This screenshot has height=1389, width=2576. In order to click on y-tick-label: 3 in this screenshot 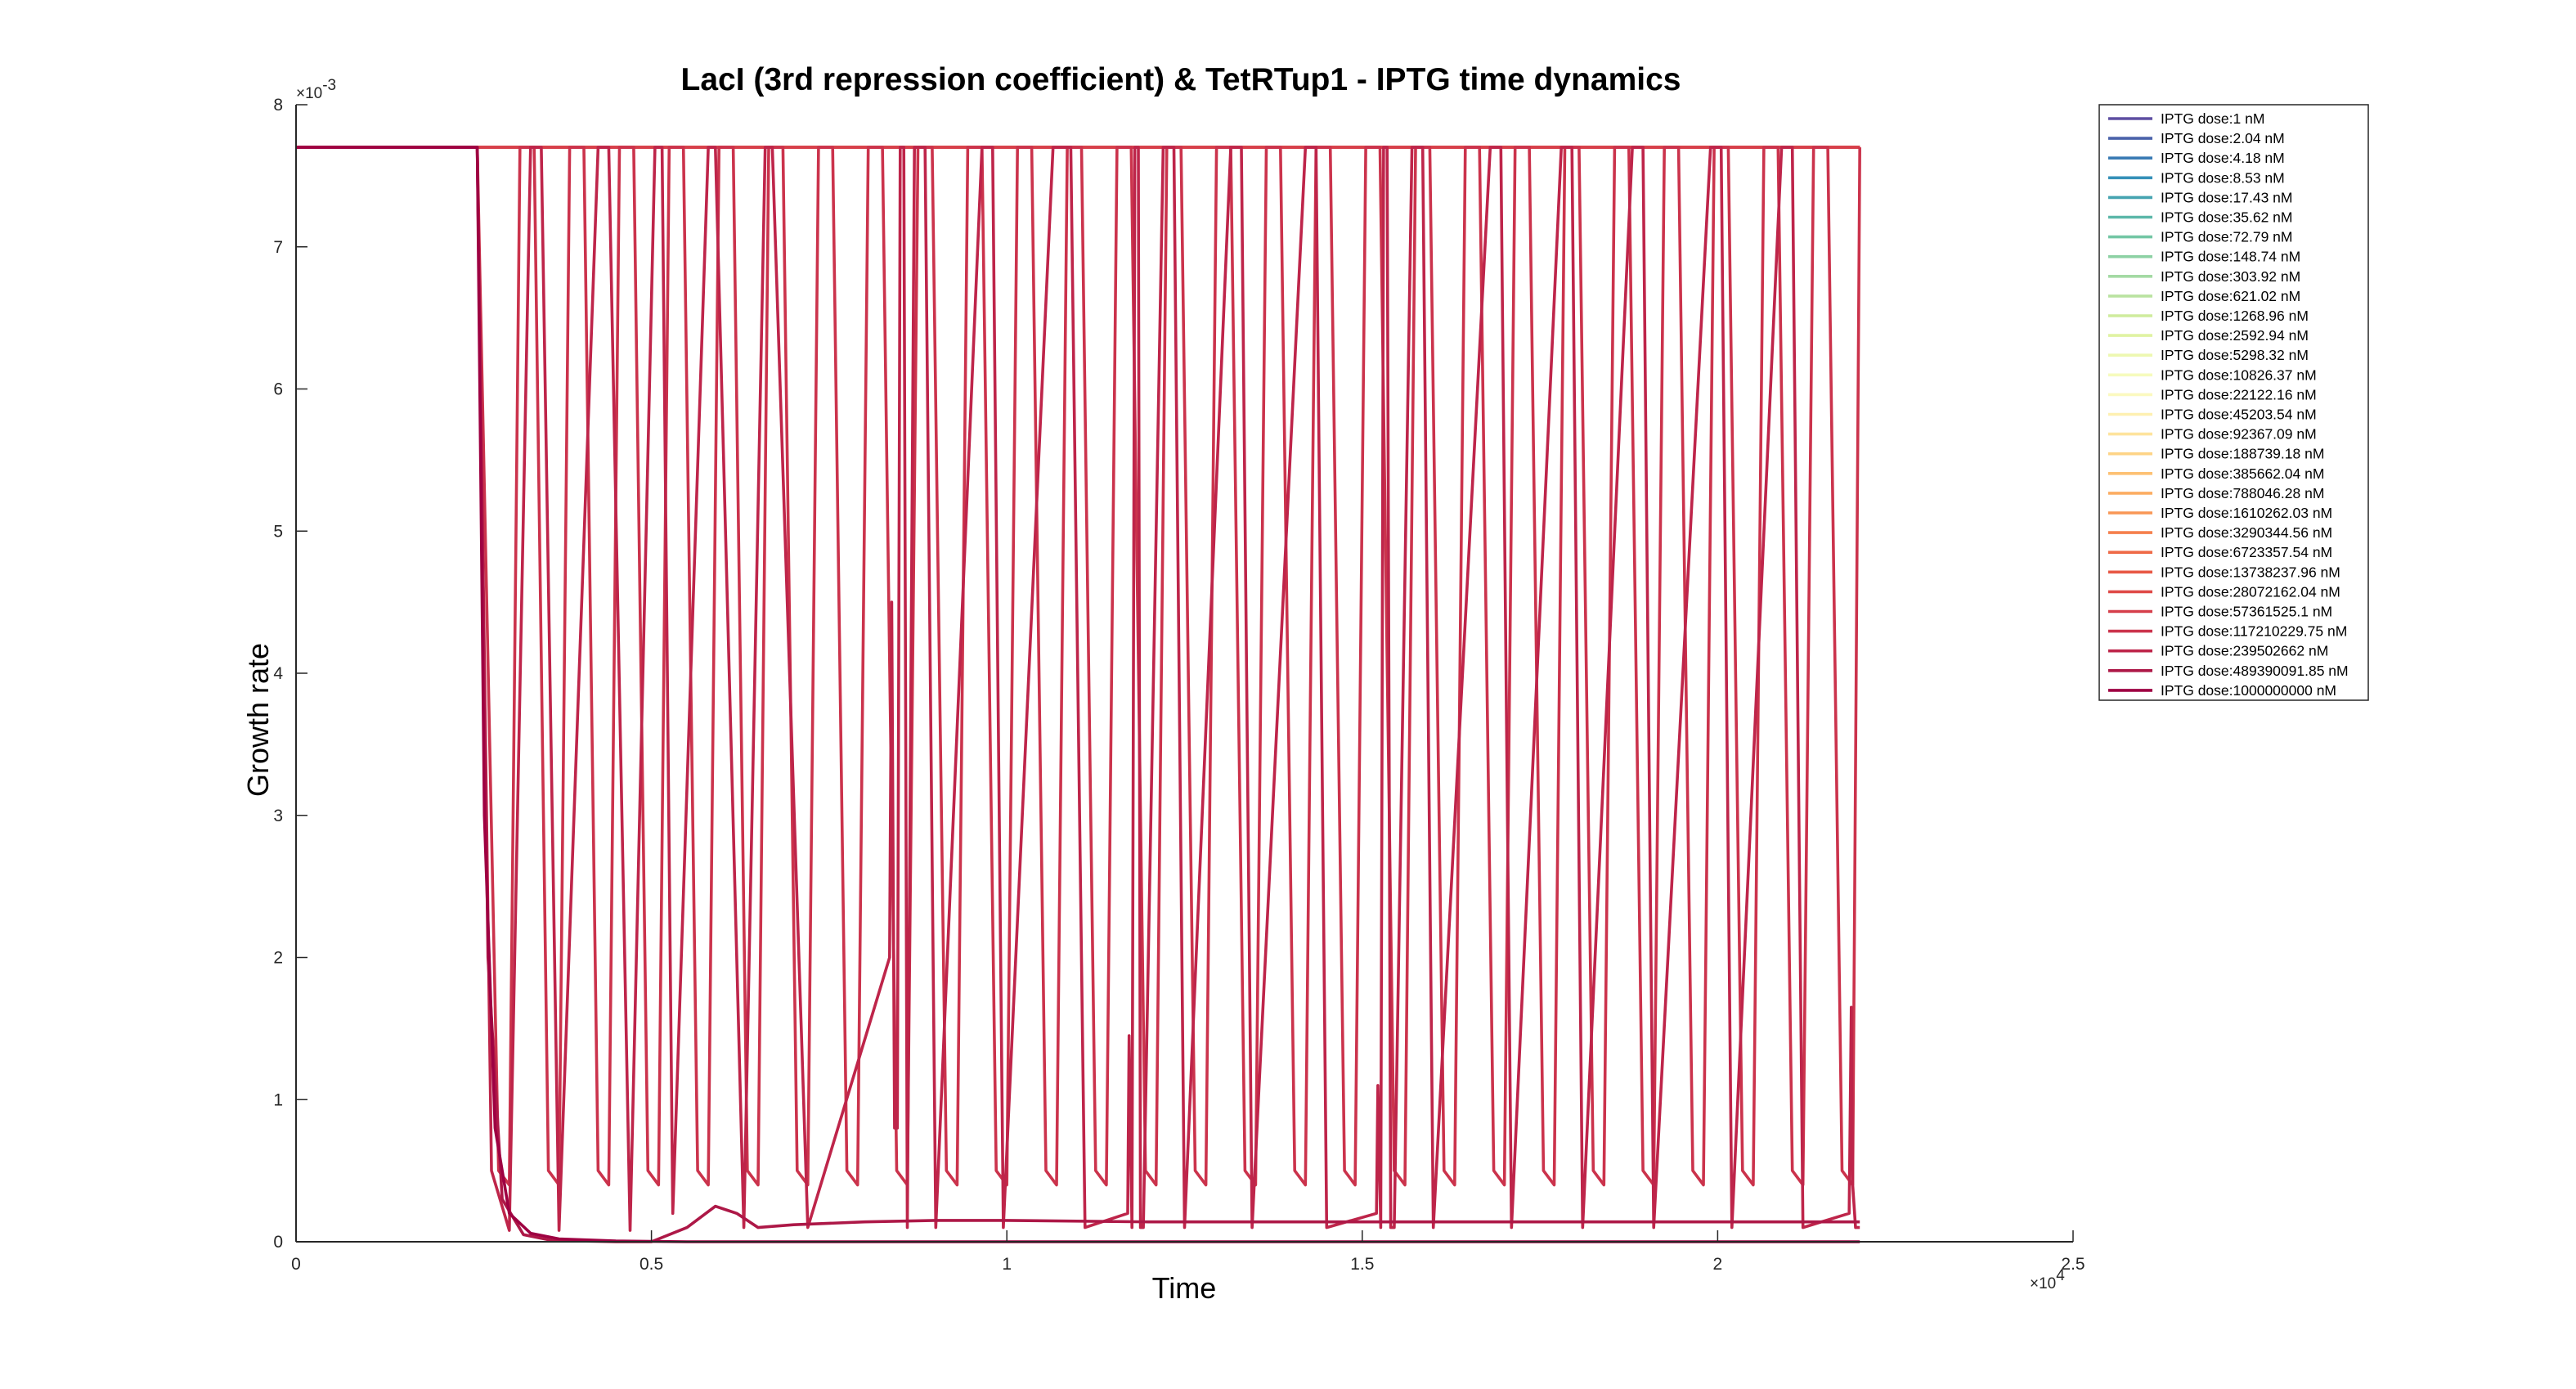, I will do `click(278, 816)`.